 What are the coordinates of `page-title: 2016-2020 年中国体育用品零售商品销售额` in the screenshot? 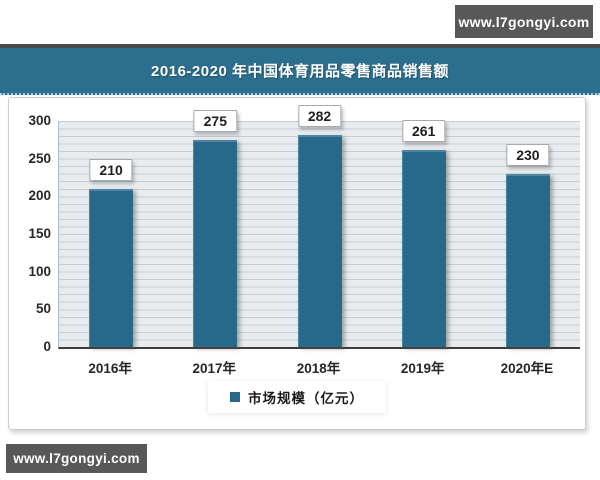 It's located at (300, 71).